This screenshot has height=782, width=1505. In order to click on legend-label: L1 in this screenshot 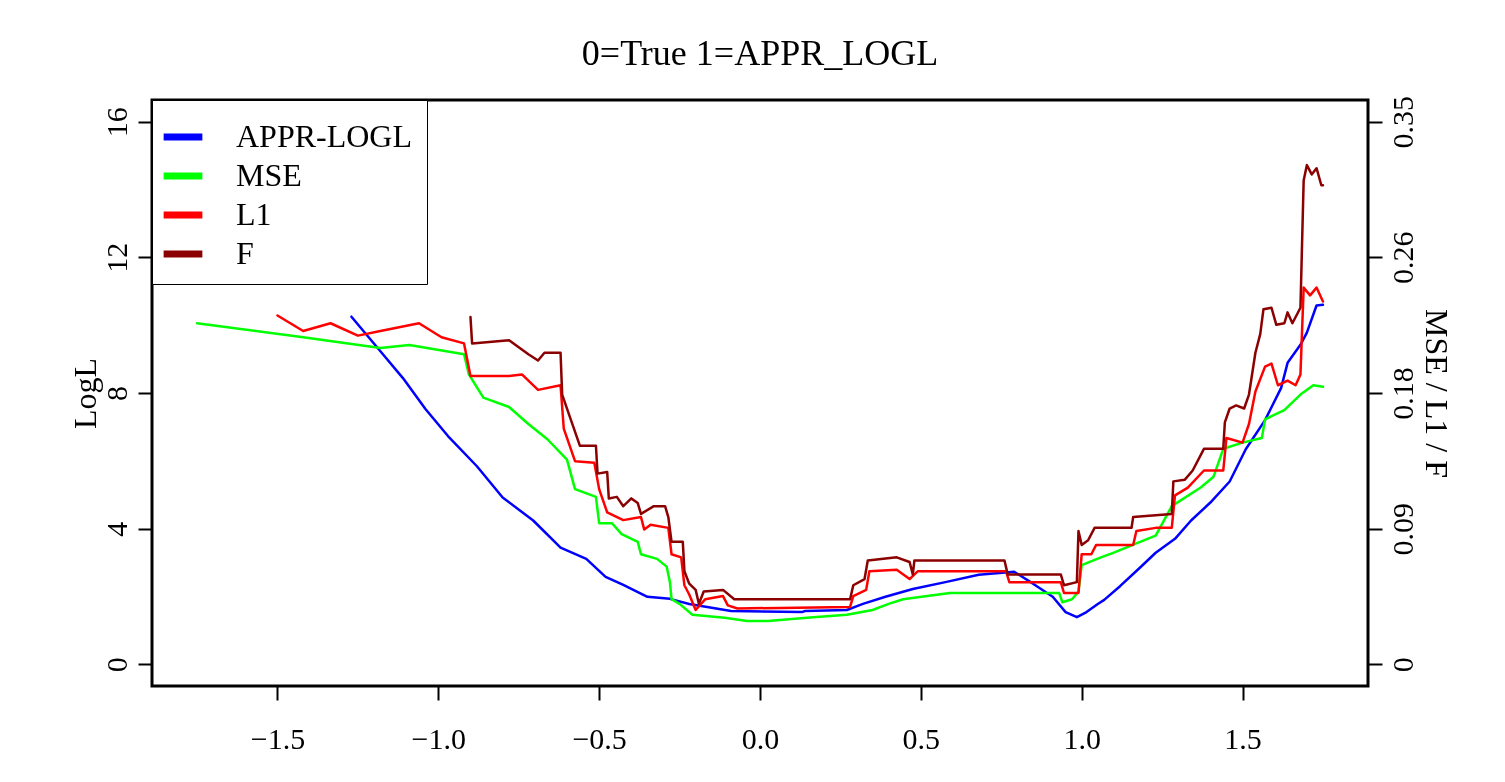, I will do `click(254, 214)`.